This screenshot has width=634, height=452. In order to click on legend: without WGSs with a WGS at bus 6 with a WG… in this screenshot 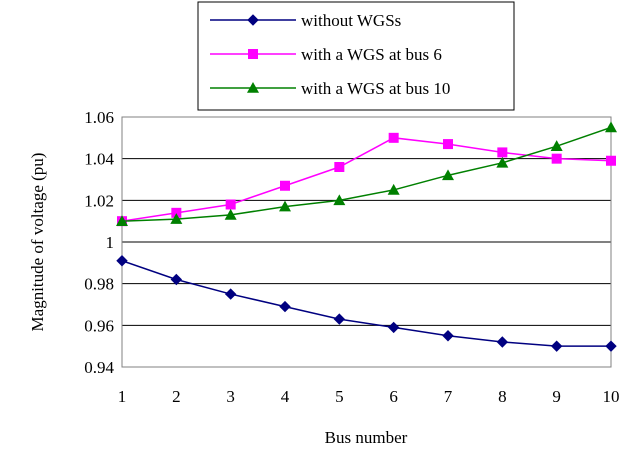, I will do `click(356, 56)`.